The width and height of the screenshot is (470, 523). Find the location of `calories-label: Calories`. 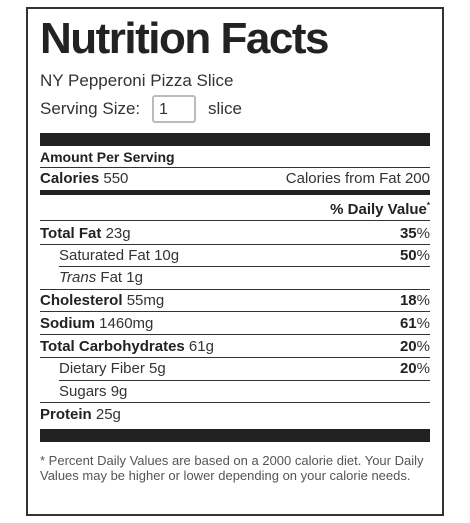

calories-label: Calories is located at coordinates (70, 178).